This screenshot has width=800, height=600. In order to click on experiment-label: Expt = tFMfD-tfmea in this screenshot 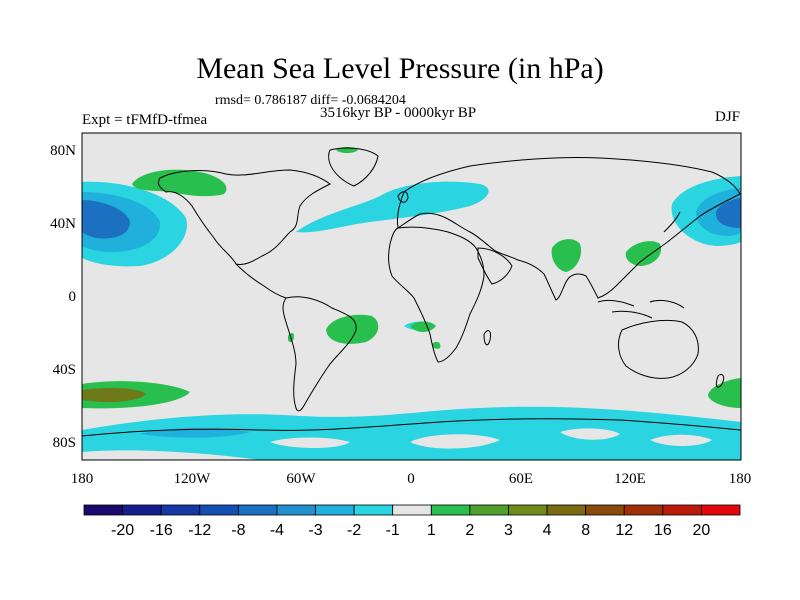, I will do `click(145, 120)`.